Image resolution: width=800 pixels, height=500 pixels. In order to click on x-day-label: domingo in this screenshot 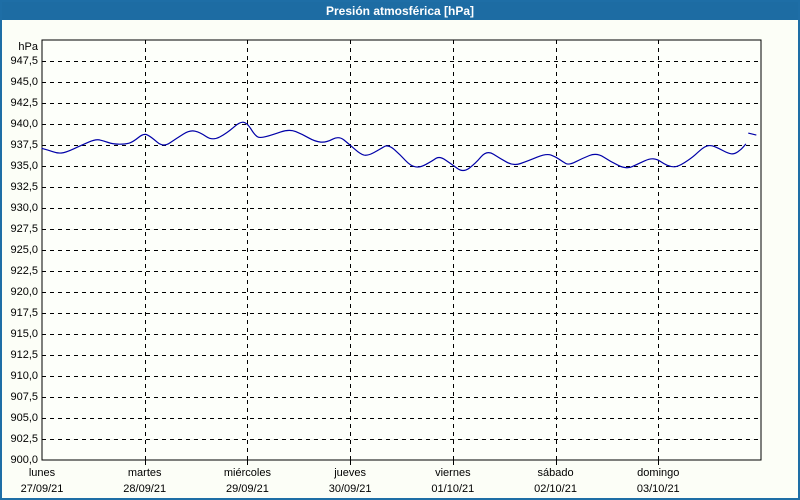, I will do `click(658, 473)`.